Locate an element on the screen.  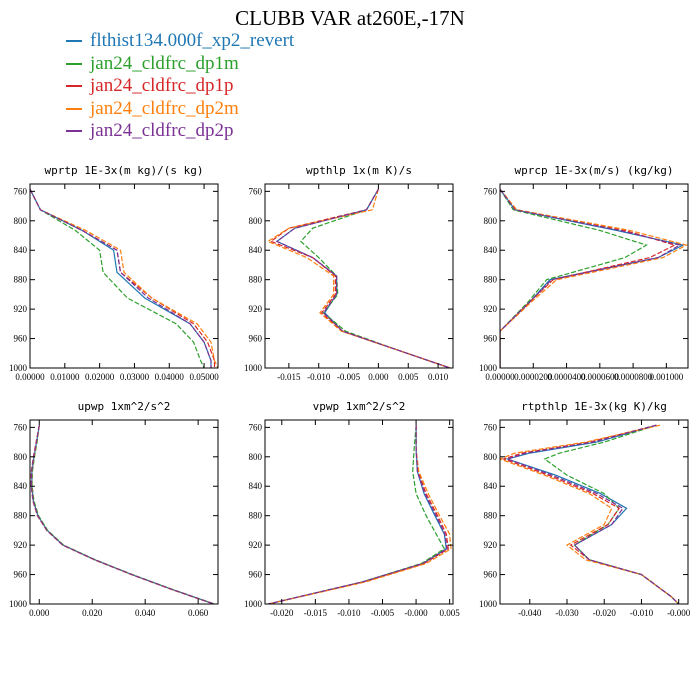
x-tick-label: 0.010 is located at coordinates (438, 377).